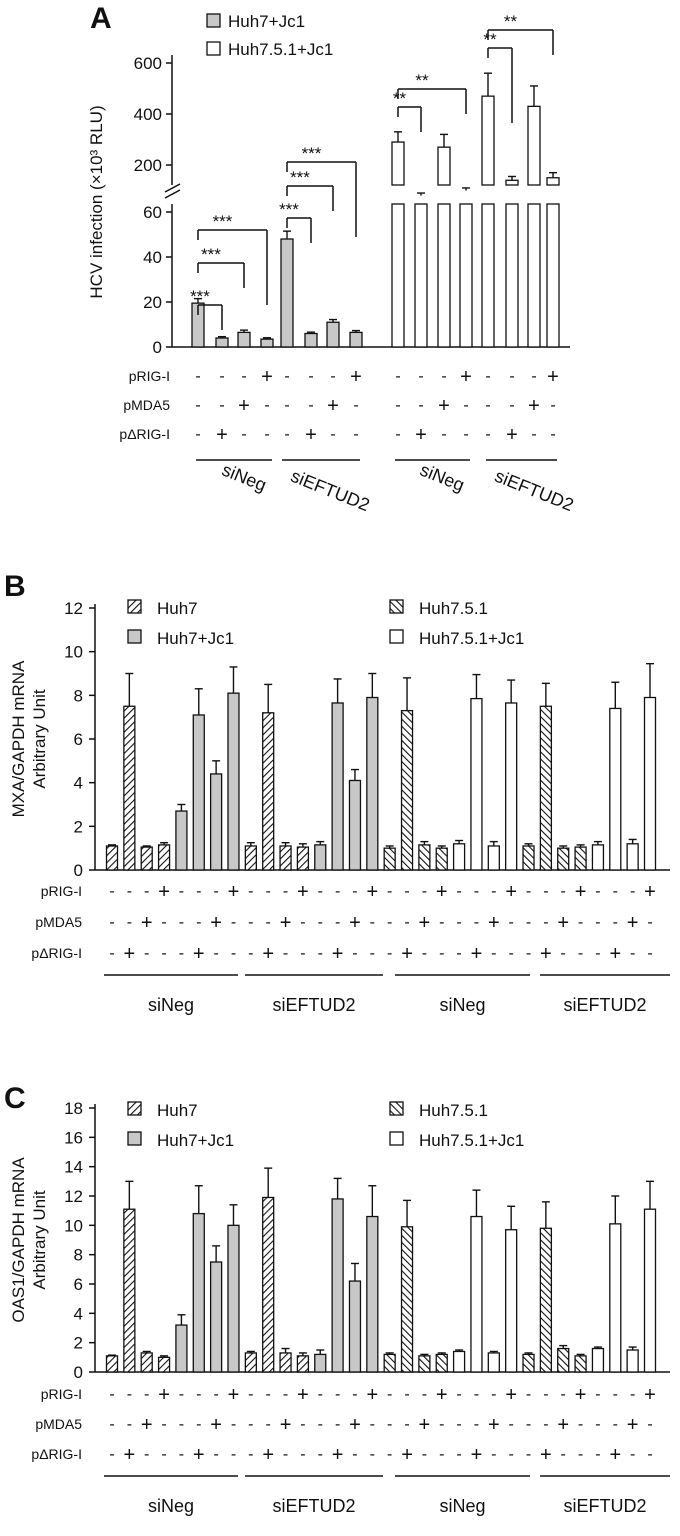 The width and height of the screenshot is (680, 1536). What do you see at coordinates (134, 606) in the screenshot?
I see `B-legend-swatch` at bounding box center [134, 606].